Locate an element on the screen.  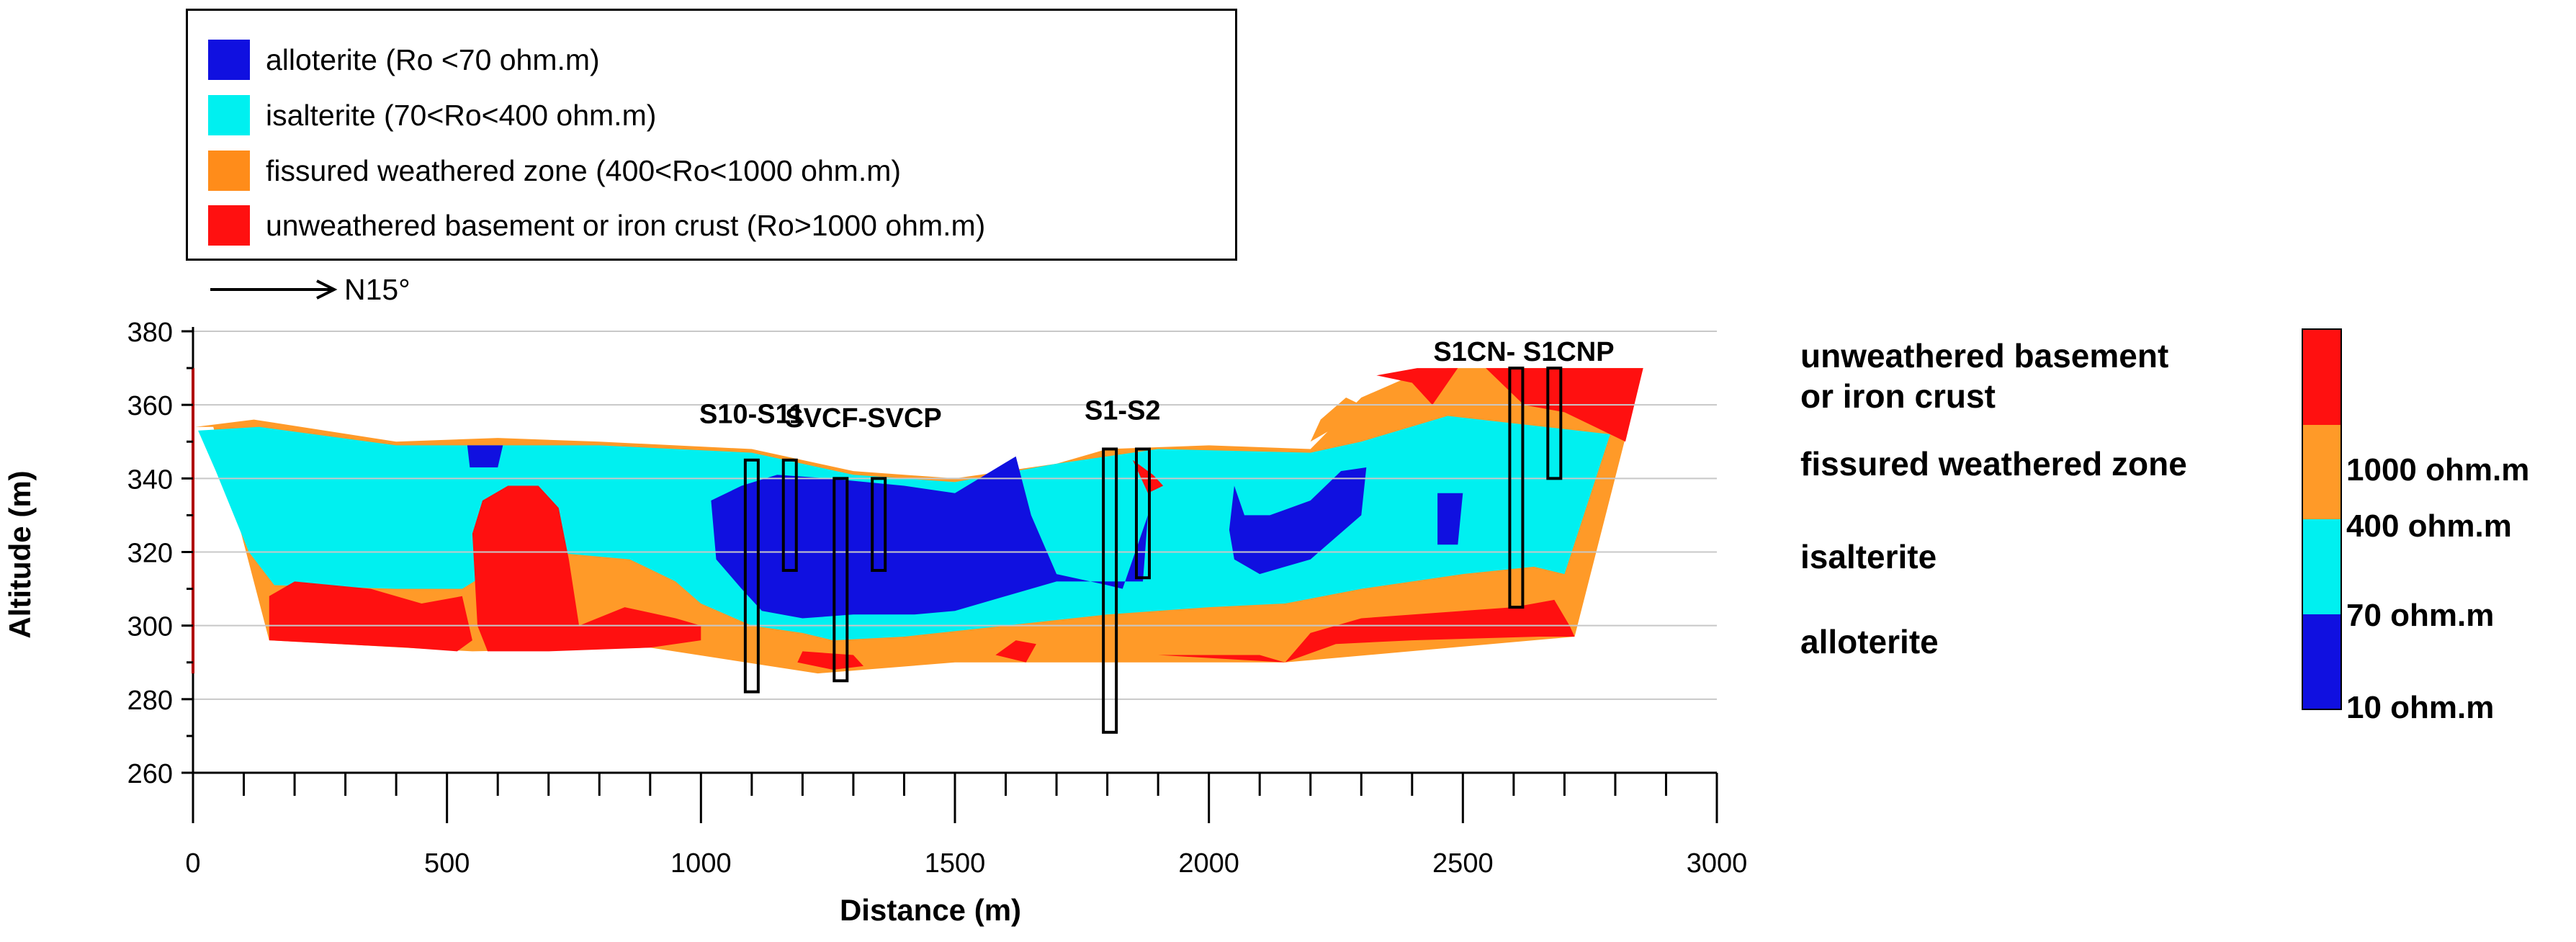
y-axis-title: Altitude (m) is located at coordinates (20, 554).